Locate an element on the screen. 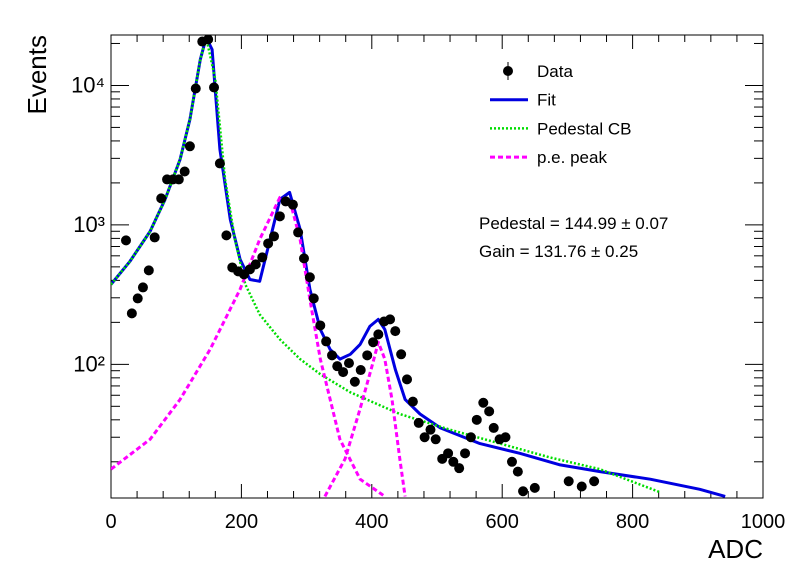  x-tick-label: 800 is located at coordinates (632, 522).